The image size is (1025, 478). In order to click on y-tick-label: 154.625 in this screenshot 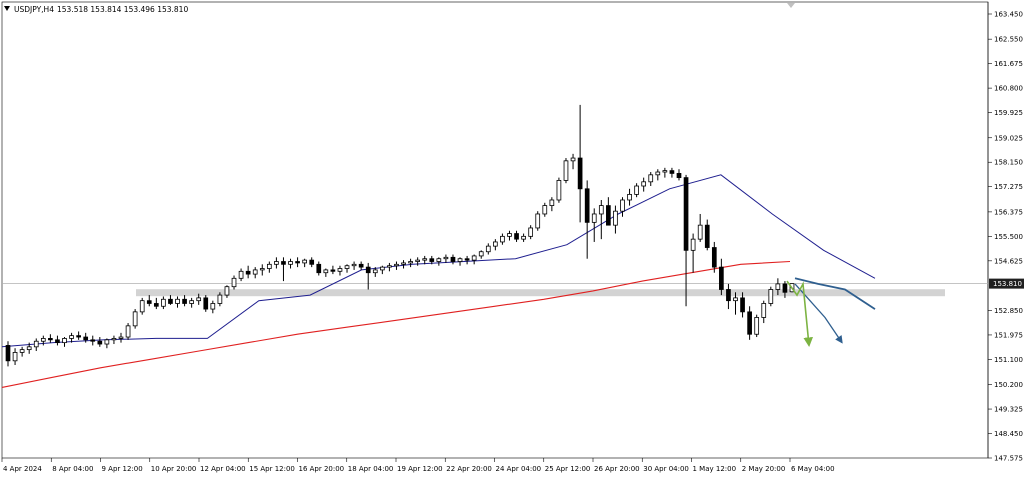, I will do `click(1008, 261)`.